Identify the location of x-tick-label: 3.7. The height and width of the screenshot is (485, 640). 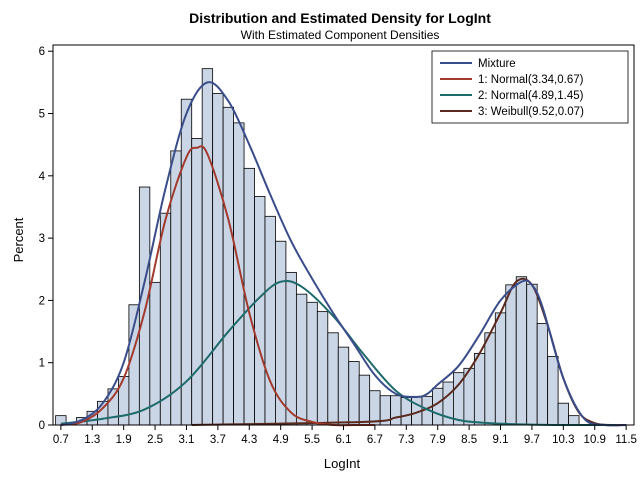
(218, 440).